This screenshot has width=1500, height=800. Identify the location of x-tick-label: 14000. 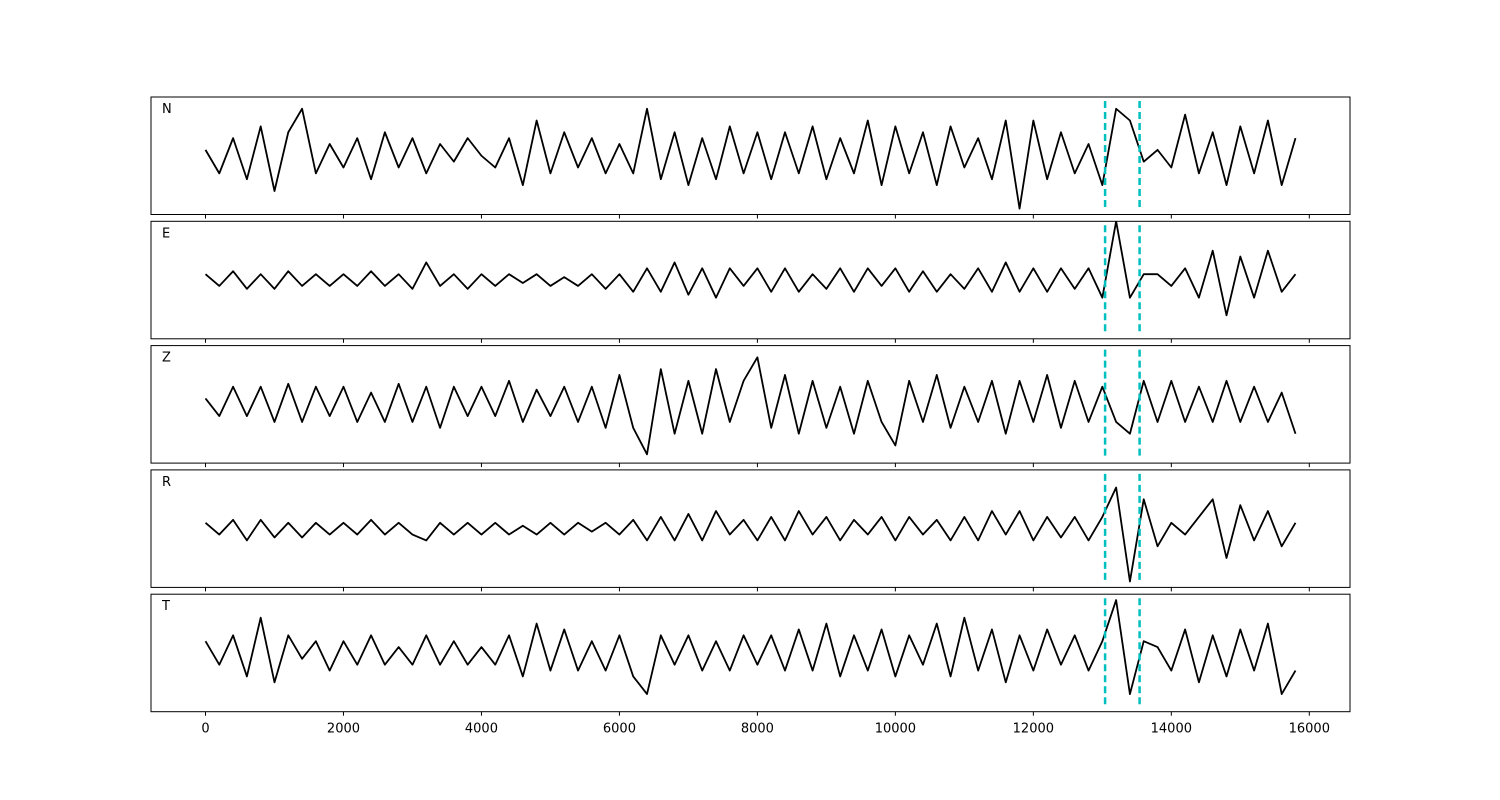
(1171, 729).